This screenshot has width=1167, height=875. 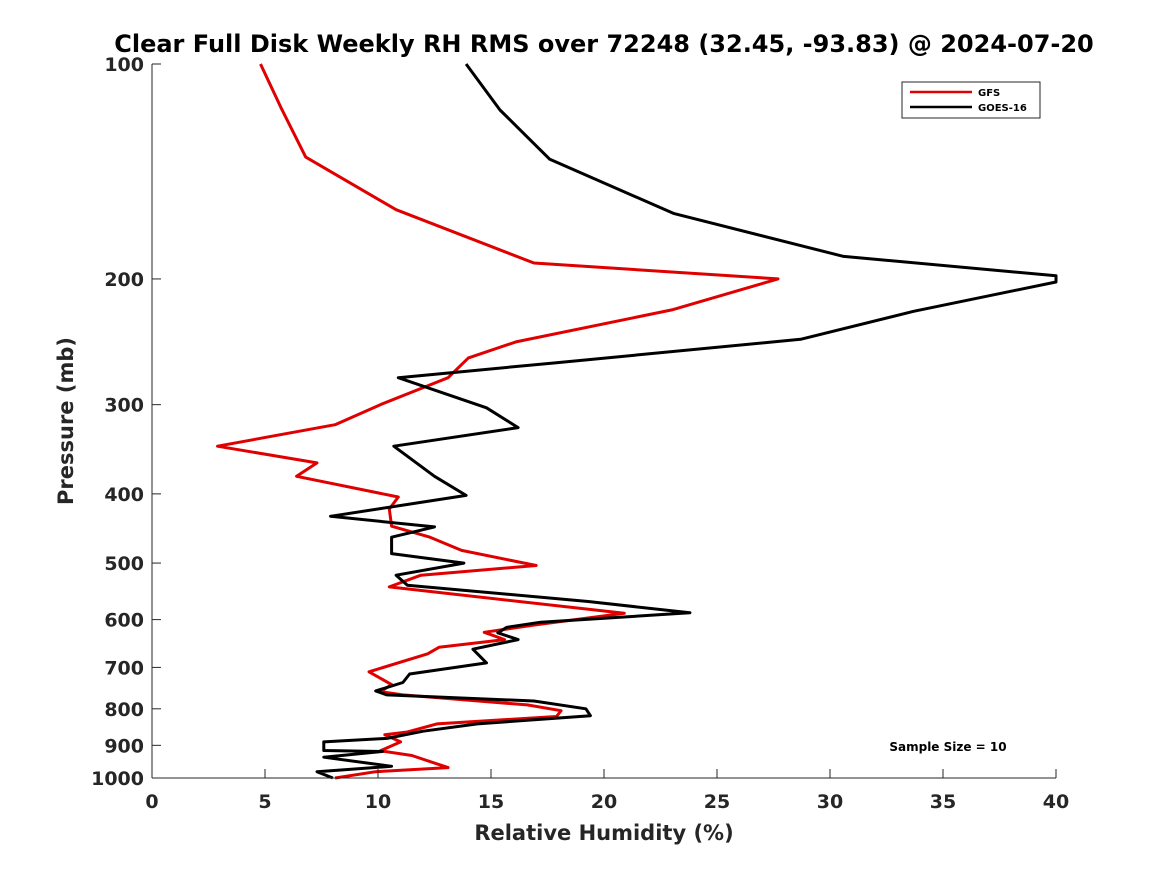 What do you see at coordinates (943, 802) in the screenshot?
I see `x-tick-label: 35` at bounding box center [943, 802].